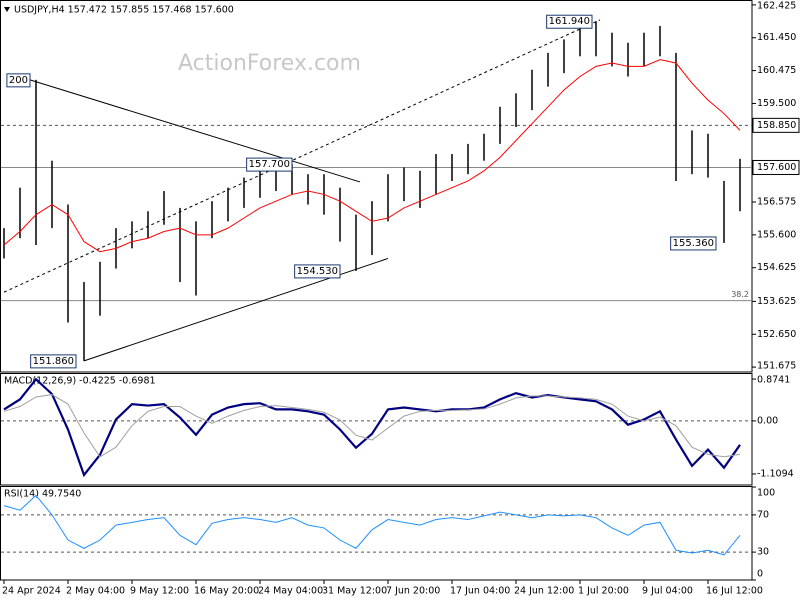 The height and width of the screenshot is (600, 800). I want to click on y-tick-label: -1.1094, so click(775, 473).